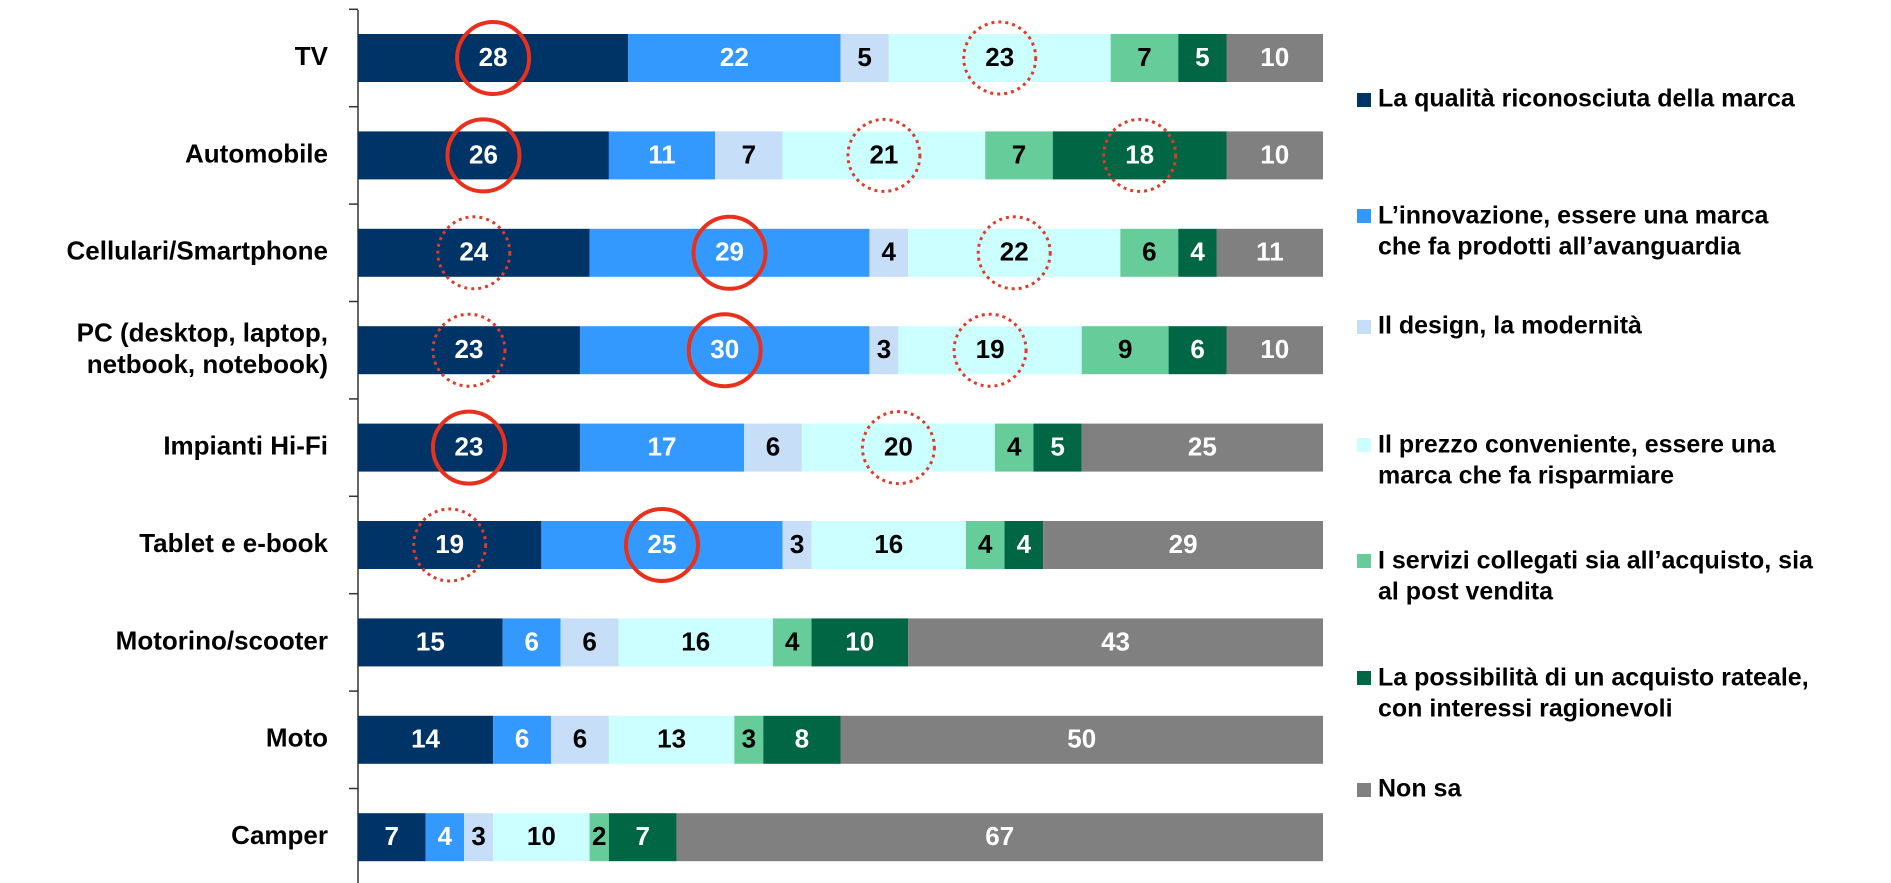  I want to click on value-label: 18, so click(1139, 154).